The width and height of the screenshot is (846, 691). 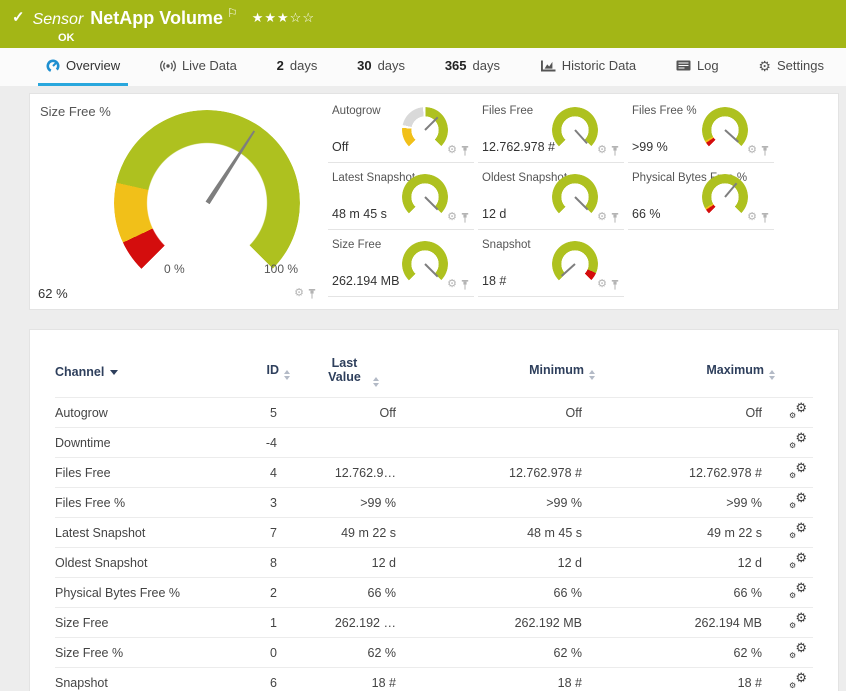 I want to click on table-row: Downtime -4 ⚙ ⚙, so click(x=434, y=442).